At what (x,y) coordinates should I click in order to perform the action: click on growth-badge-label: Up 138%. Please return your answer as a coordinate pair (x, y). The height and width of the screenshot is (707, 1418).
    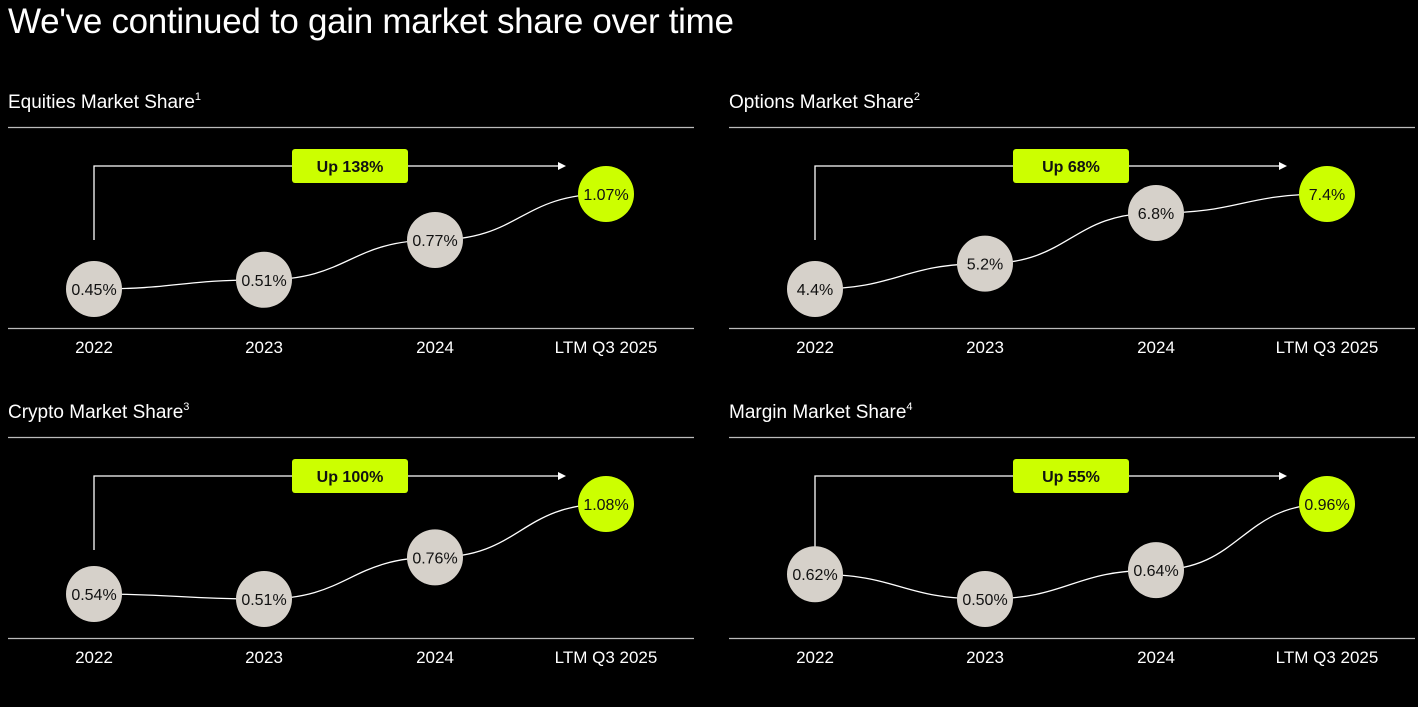
    Looking at the image, I should click on (350, 167).